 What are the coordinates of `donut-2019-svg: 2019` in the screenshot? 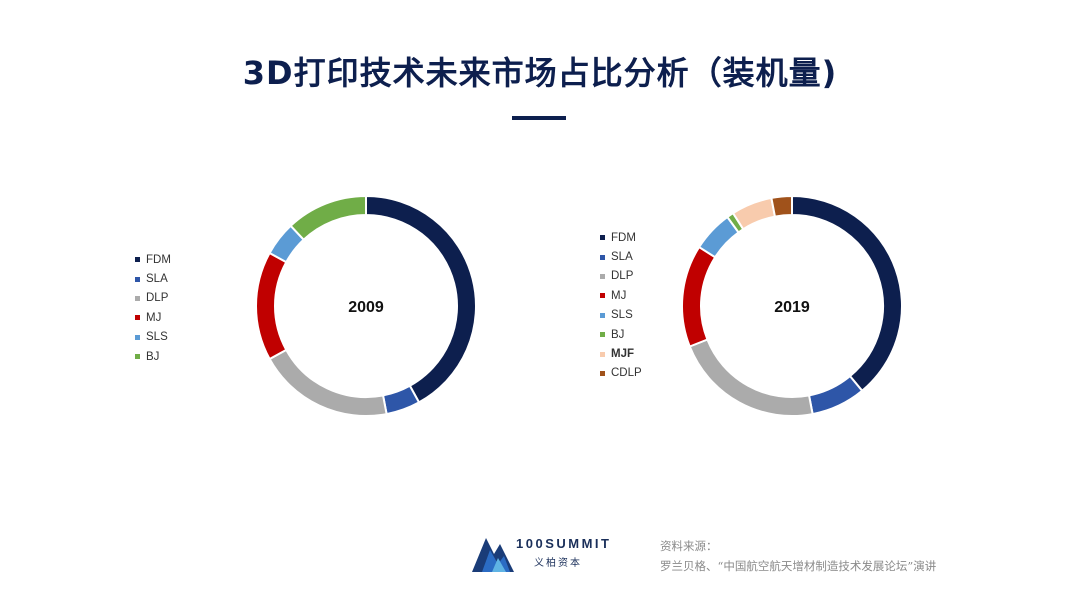 It's located at (792, 305).